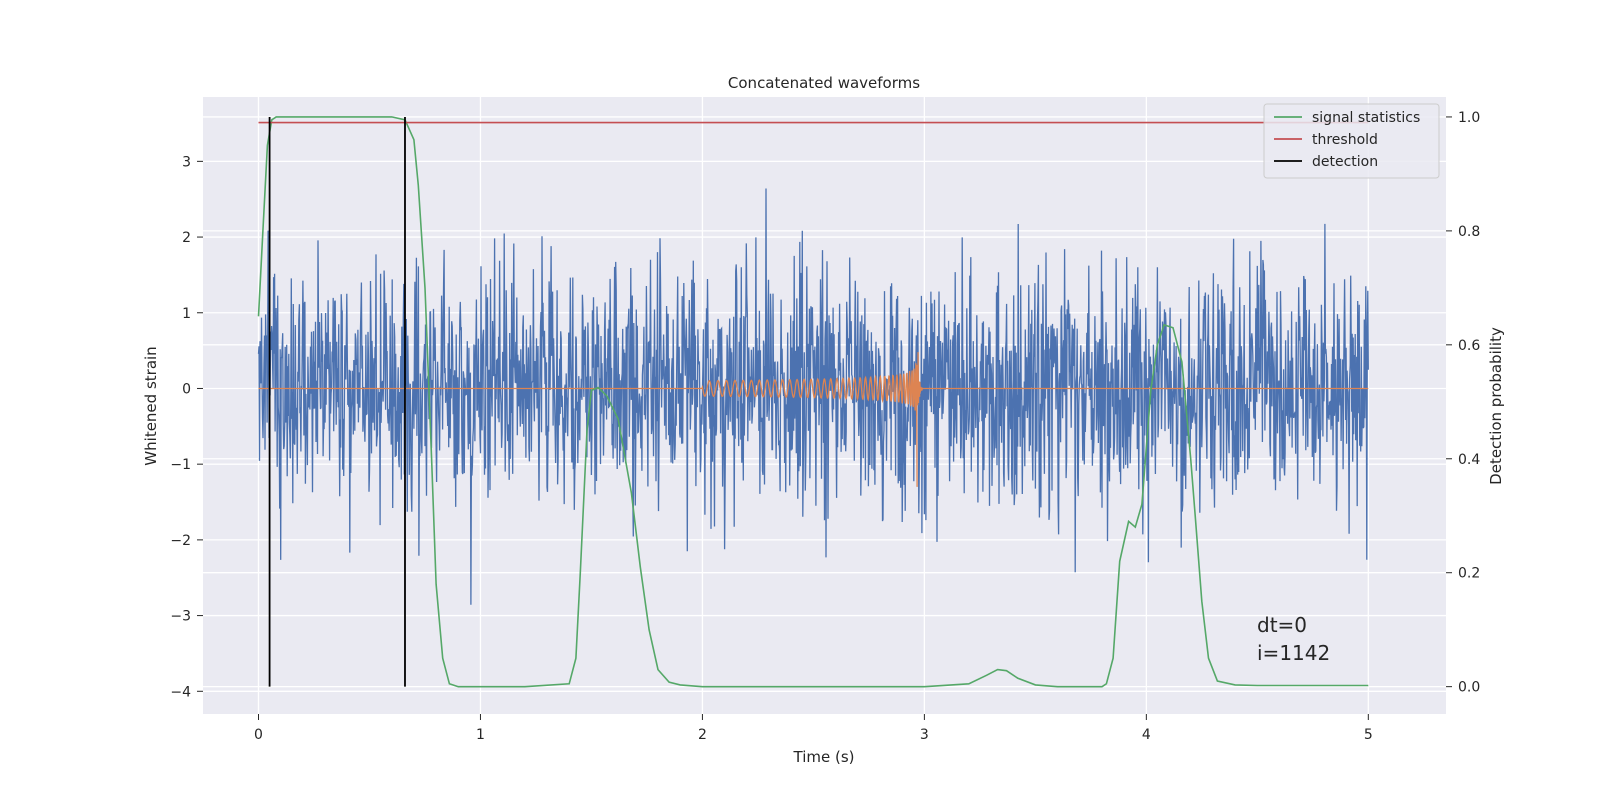 This screenshot has width=1600, height=800. Describe the element at coordinates (186, 427) in the screenshot. I see `left-axis-ticks: −4 −3 −2 −1 0 1 2 3` at that location.